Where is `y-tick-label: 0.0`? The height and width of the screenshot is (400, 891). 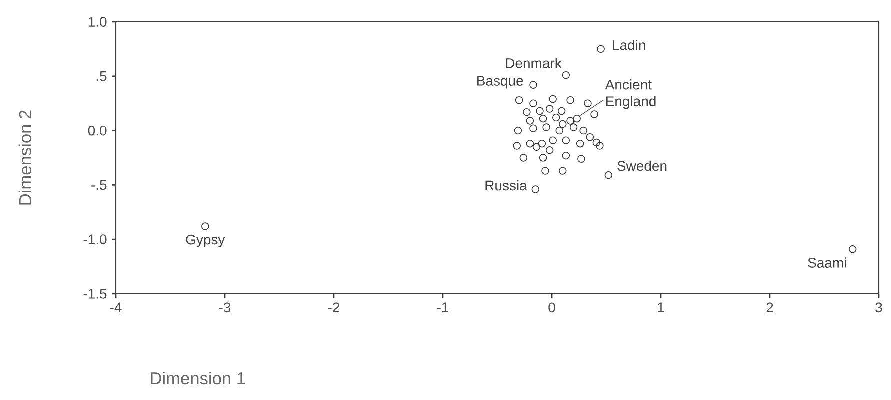 y-tick-label: 0.0 is located at coordinates (97, 131).